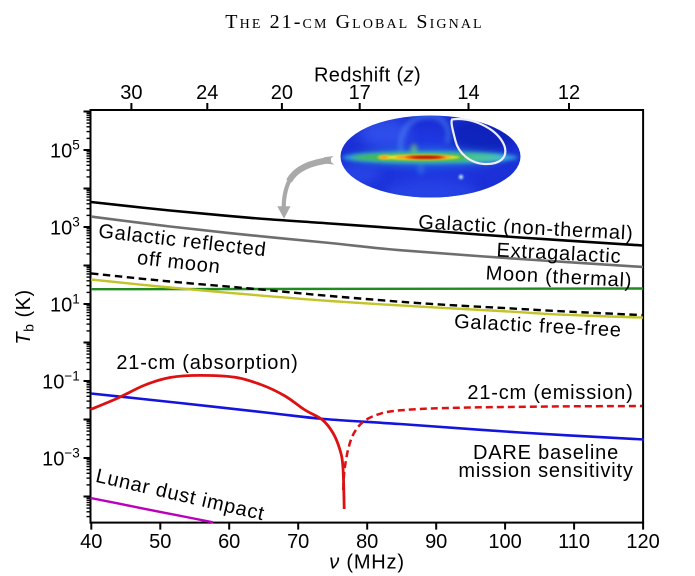 This screenshot has height=576, width=695. What do you see at coordinates (569, 93) in the screenshot?
I see `svg-text: 12` at bounding box center [569, 93].